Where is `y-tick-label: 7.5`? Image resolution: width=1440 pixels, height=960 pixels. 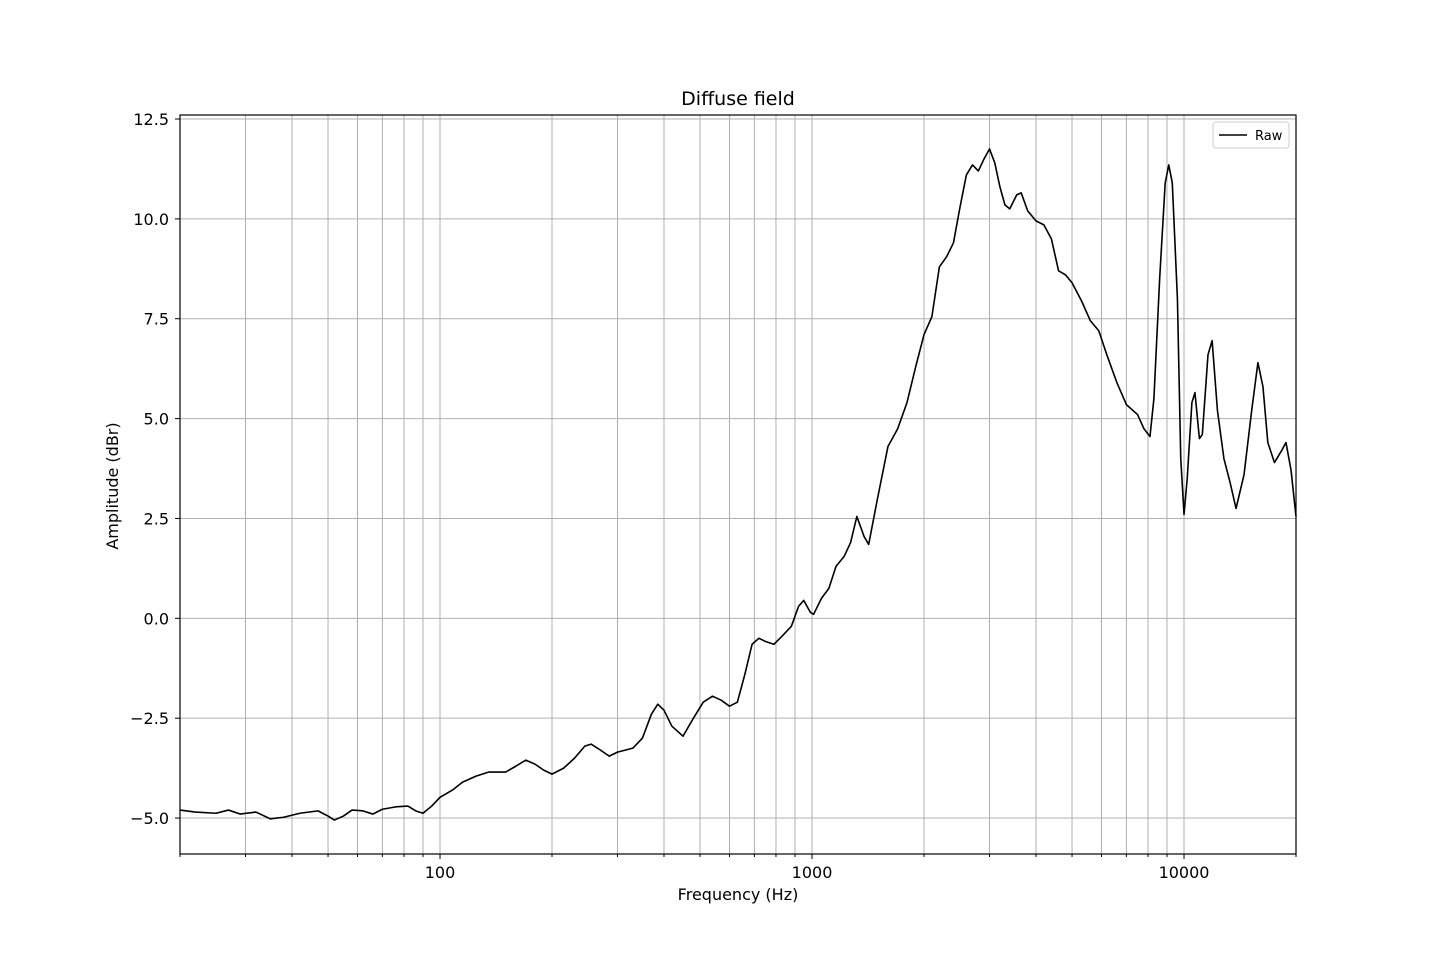
y-tick-label: 7.5 is located at coordinates (156, 319).